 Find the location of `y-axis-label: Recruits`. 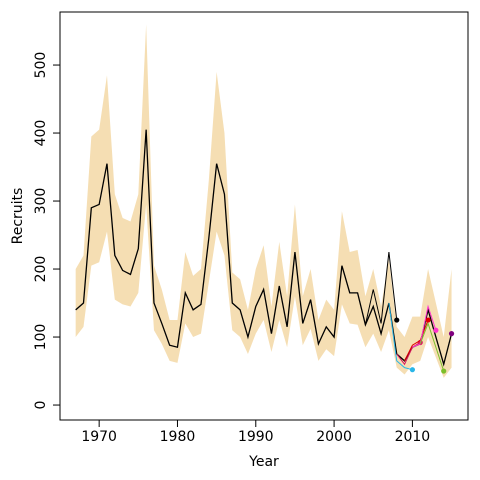

y-axis-label: Recruits is located at coordinates (18, 216).